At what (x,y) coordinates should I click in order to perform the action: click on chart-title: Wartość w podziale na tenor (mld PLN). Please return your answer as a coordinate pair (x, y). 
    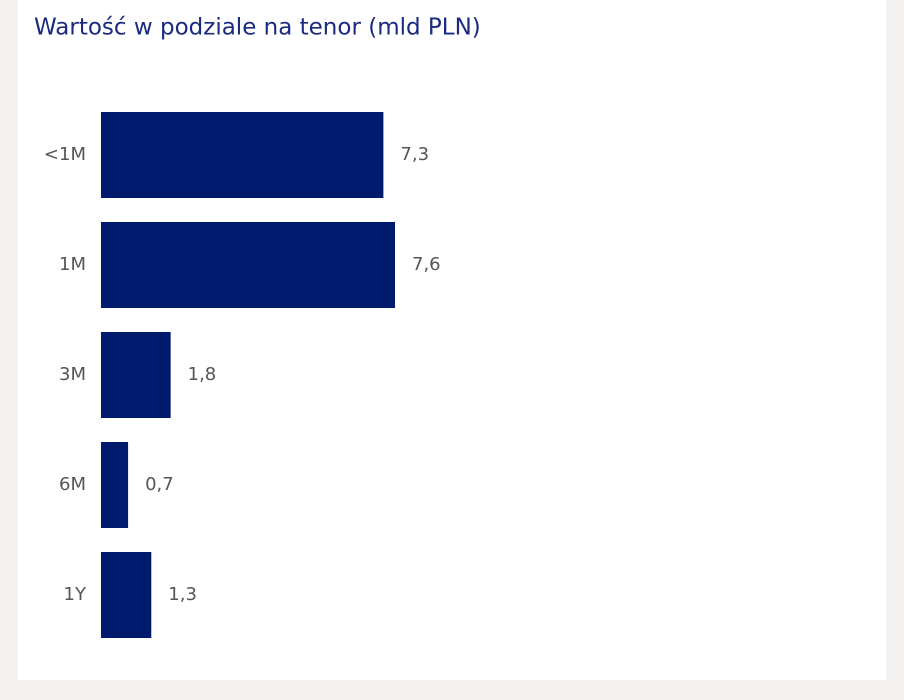
    Looking at the image, I should click on (257, 28).